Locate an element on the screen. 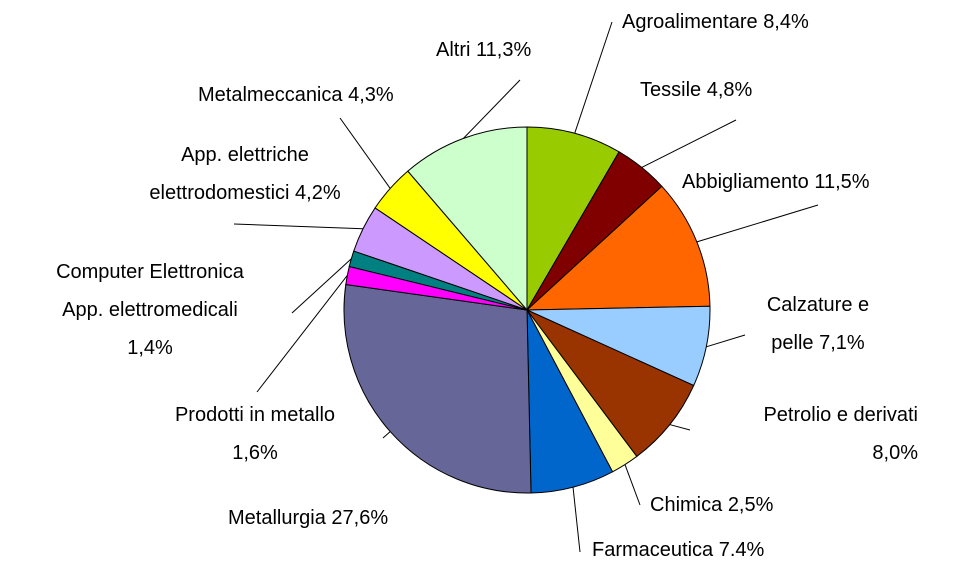 The width and height of the screenshot is (963, 565). slice-label: Abbigliamento 11,5% is located at coordinates (776, 182).